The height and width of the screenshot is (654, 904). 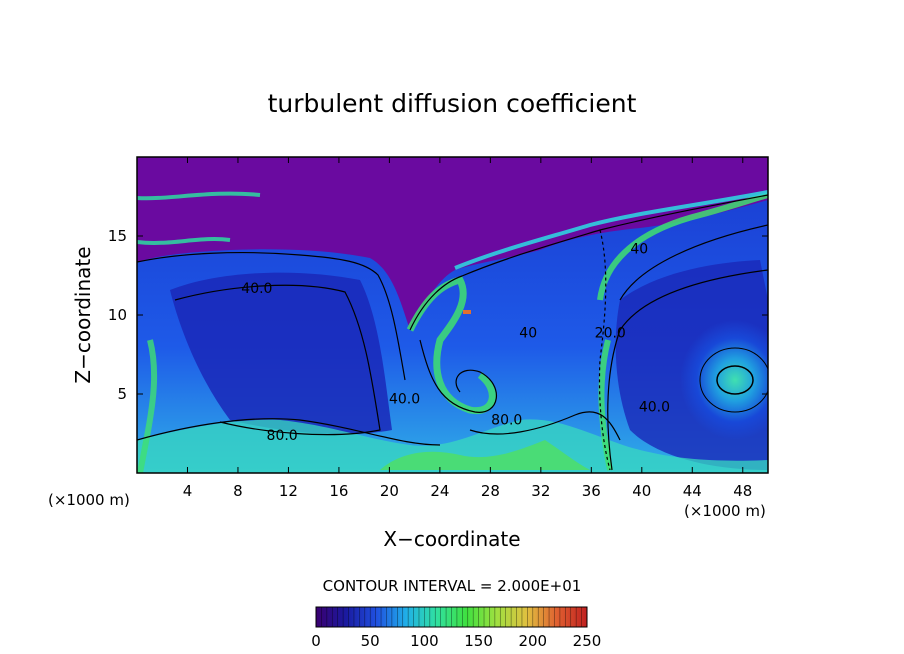 I want to click on filament-central, so click(x=451, y=345).